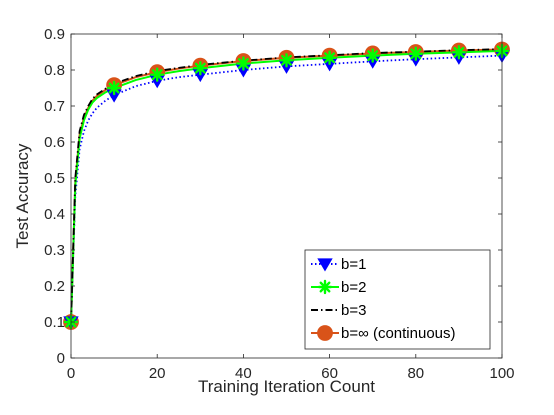 Image resolution: width=554 pixels, height=415 pixels. I want to click on y-tick-label: 0.7, so click(54, 106).